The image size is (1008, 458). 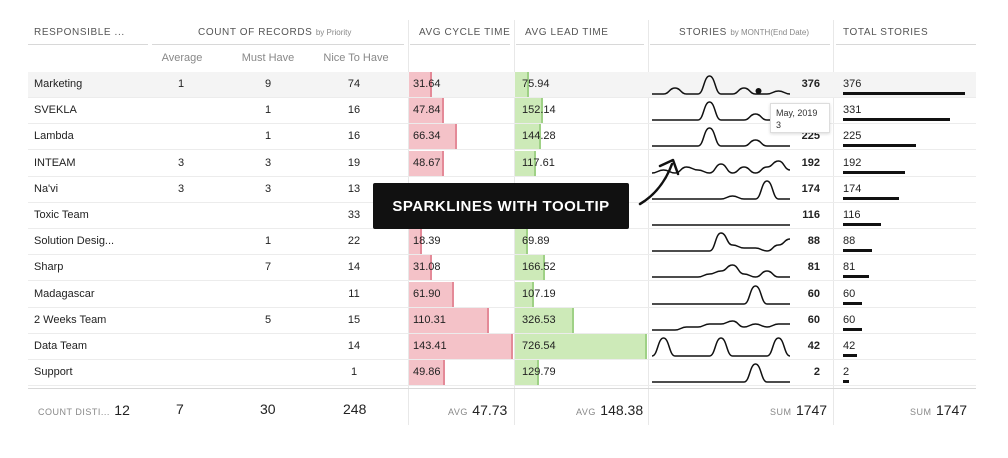 I want to click on row-responsible: Lambda, so click(x=54, y=136).